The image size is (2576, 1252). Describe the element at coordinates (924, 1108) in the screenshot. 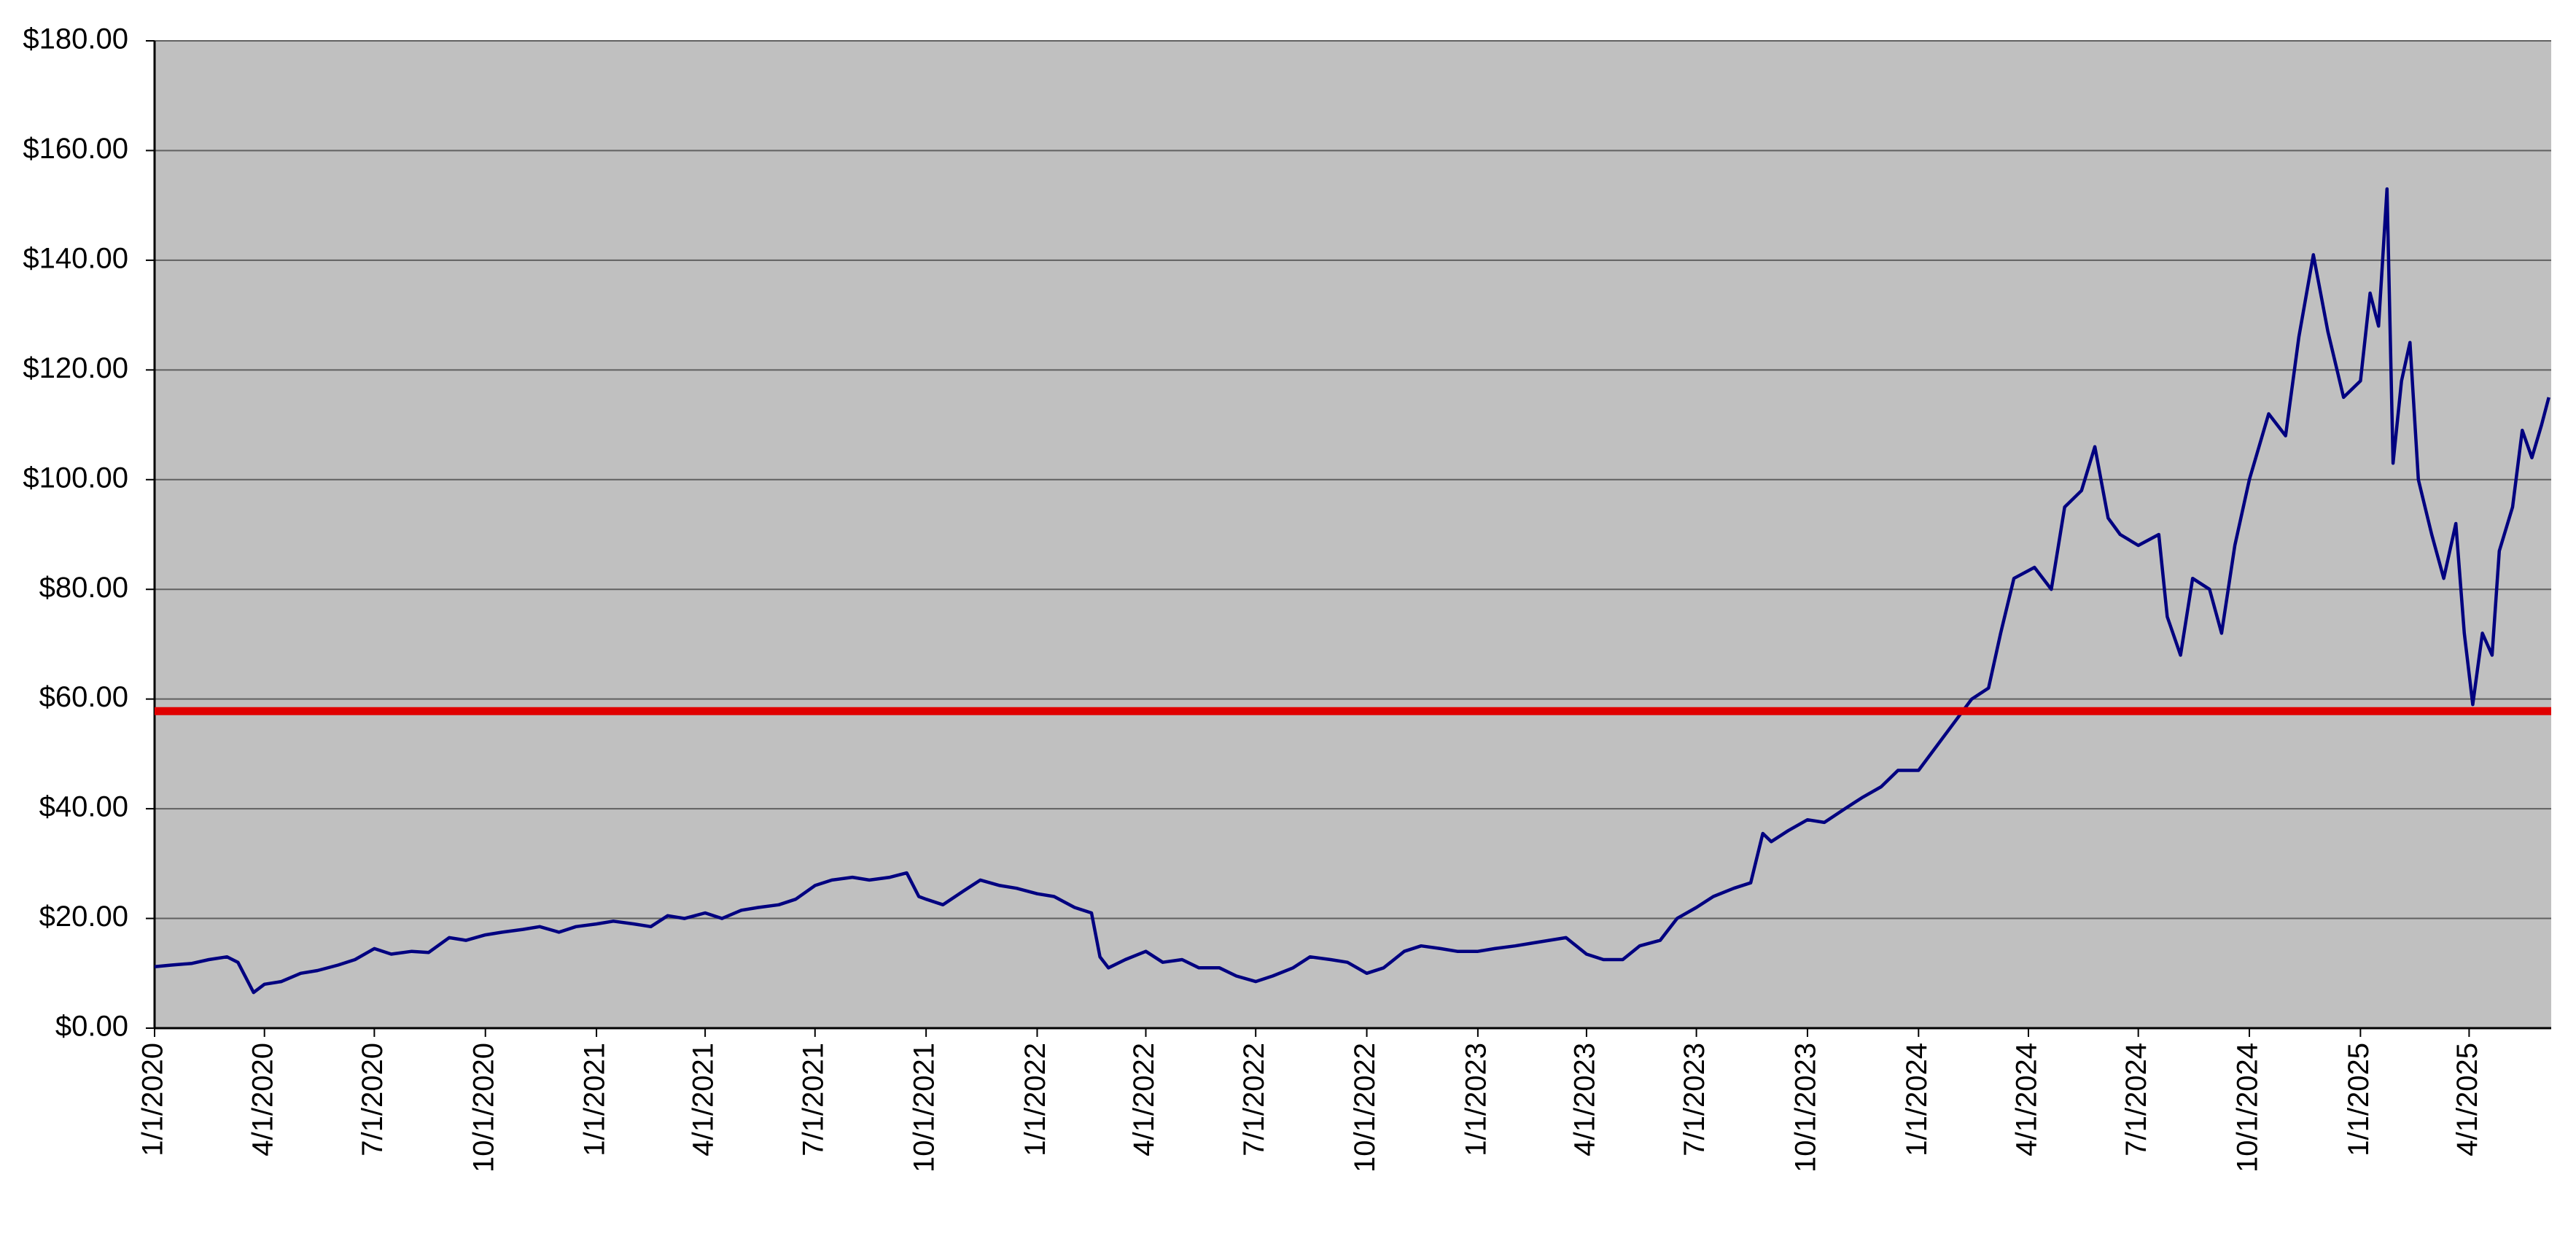

I see `x-tick-label: 10/1/2021` at that location.